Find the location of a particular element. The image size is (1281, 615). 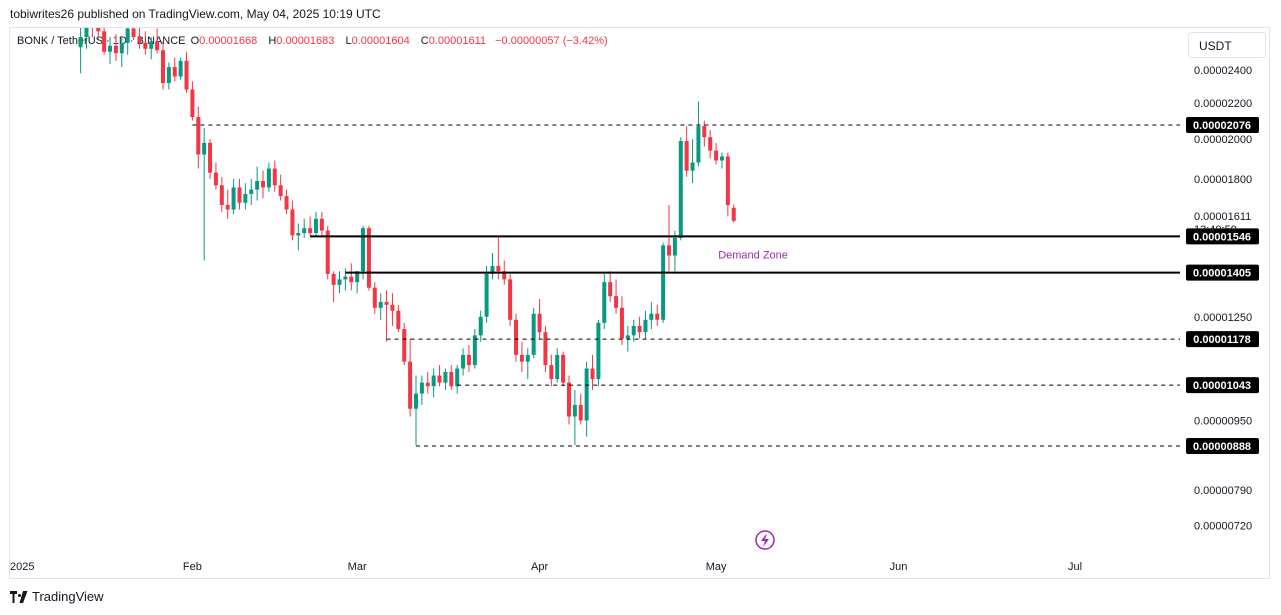

tradingview-logo-icon is located at coordinates (19, 596).